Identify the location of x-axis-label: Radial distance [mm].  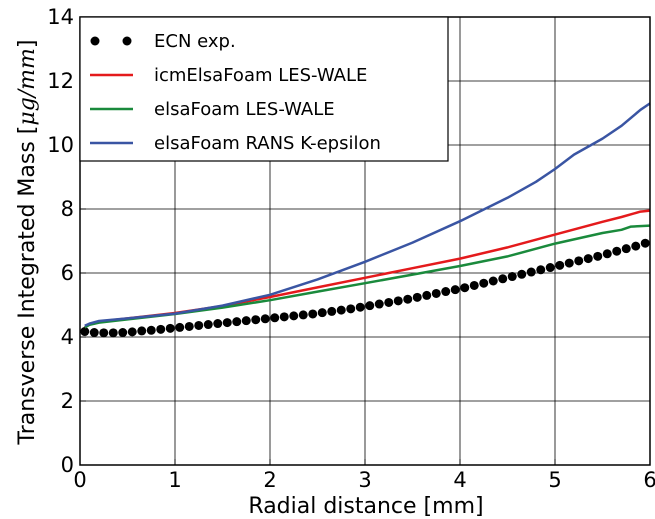
(365, 506).